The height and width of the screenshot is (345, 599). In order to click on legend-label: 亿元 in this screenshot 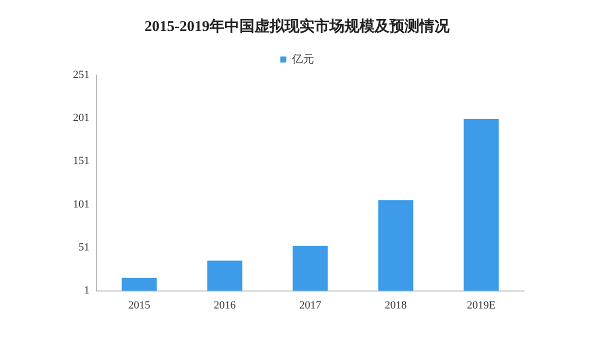, I will do `click(302, 59)`.